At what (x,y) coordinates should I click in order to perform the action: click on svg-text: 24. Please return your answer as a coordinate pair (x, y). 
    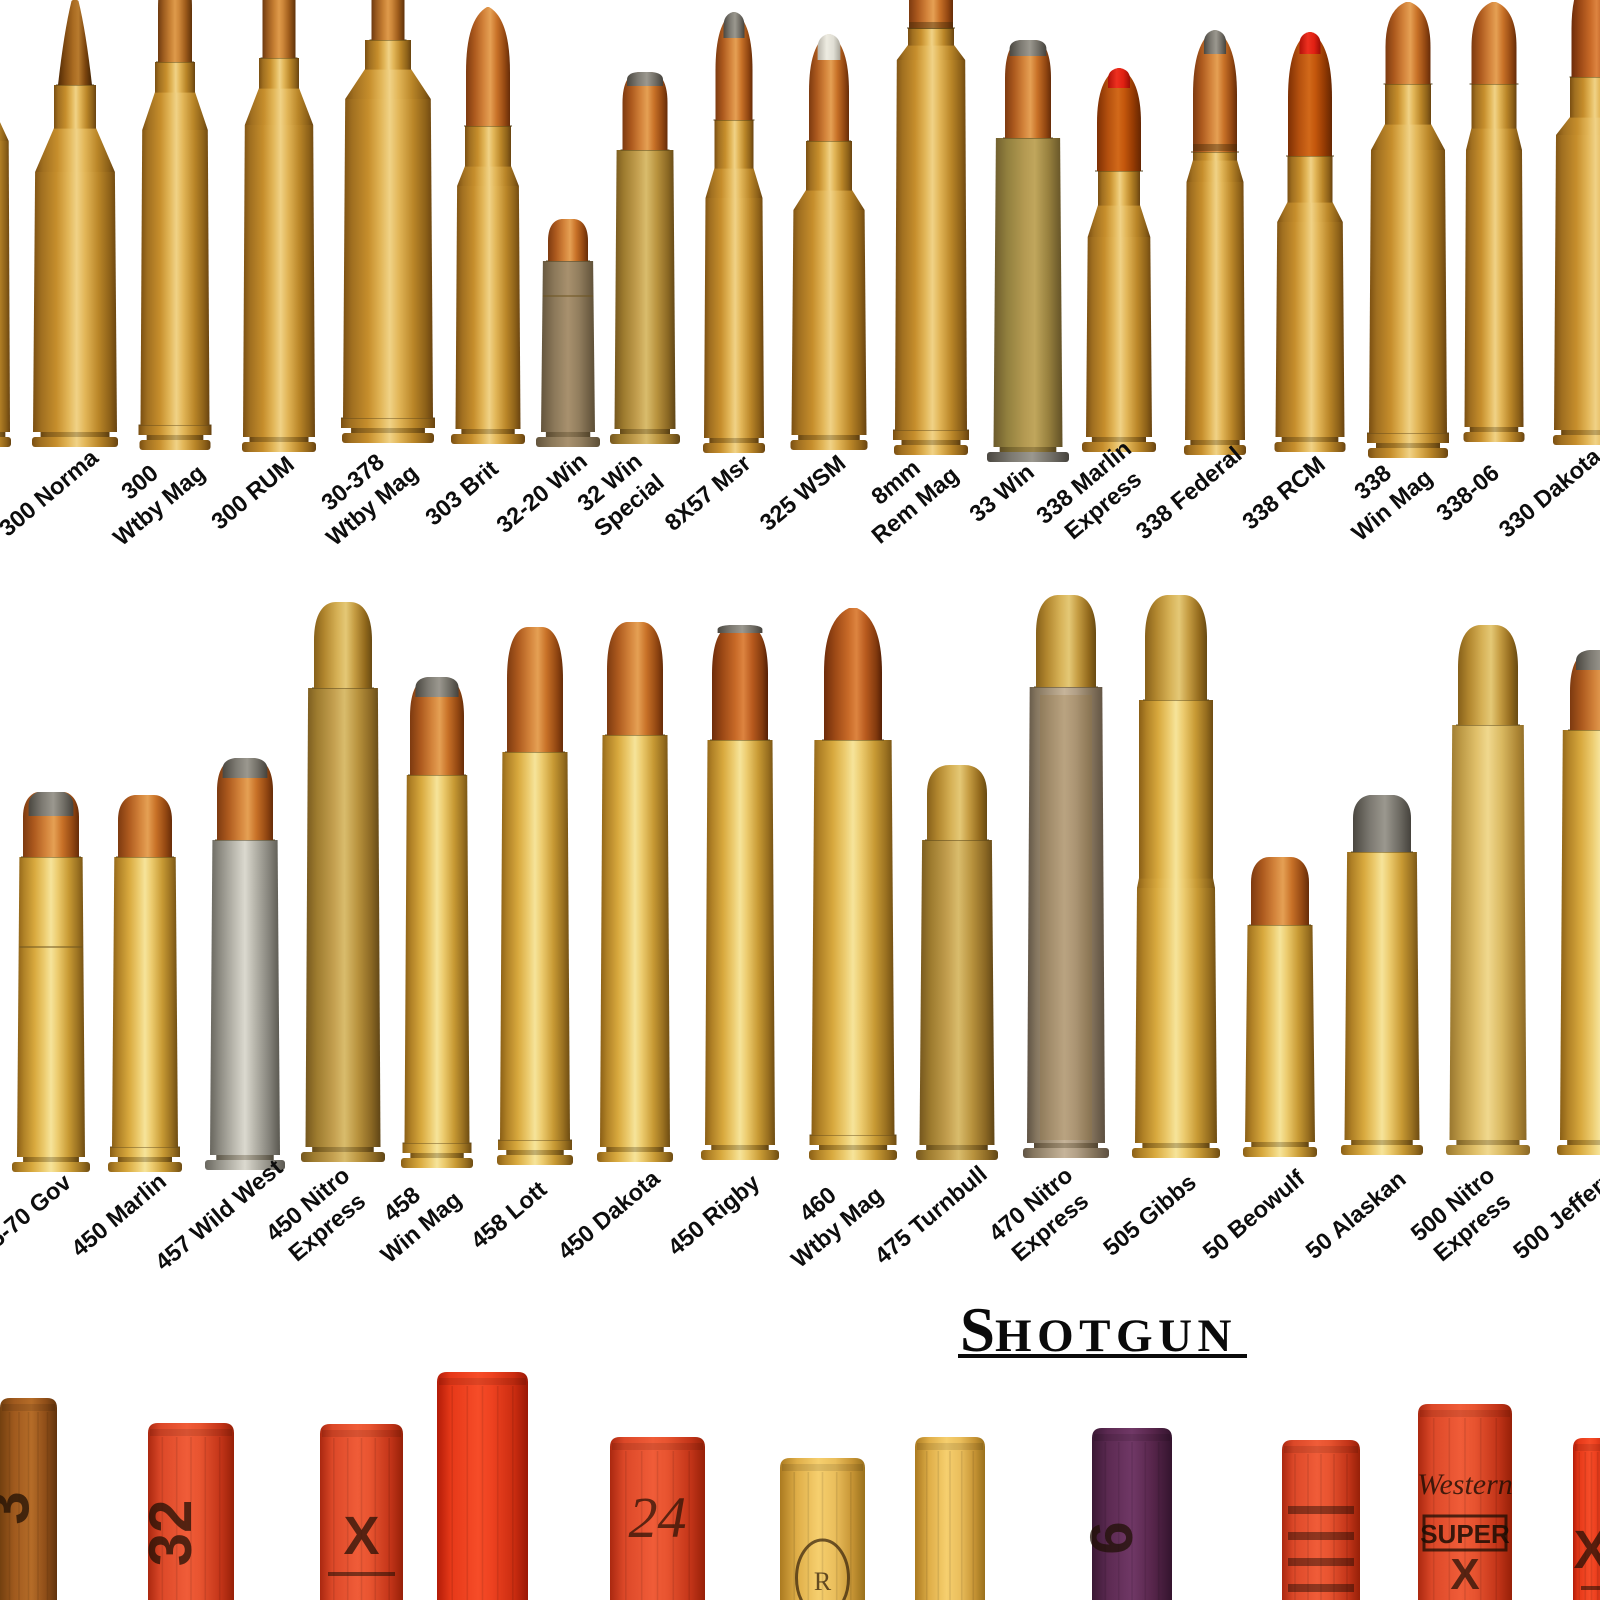
    Looking at the image, I should click on (658, 1517).